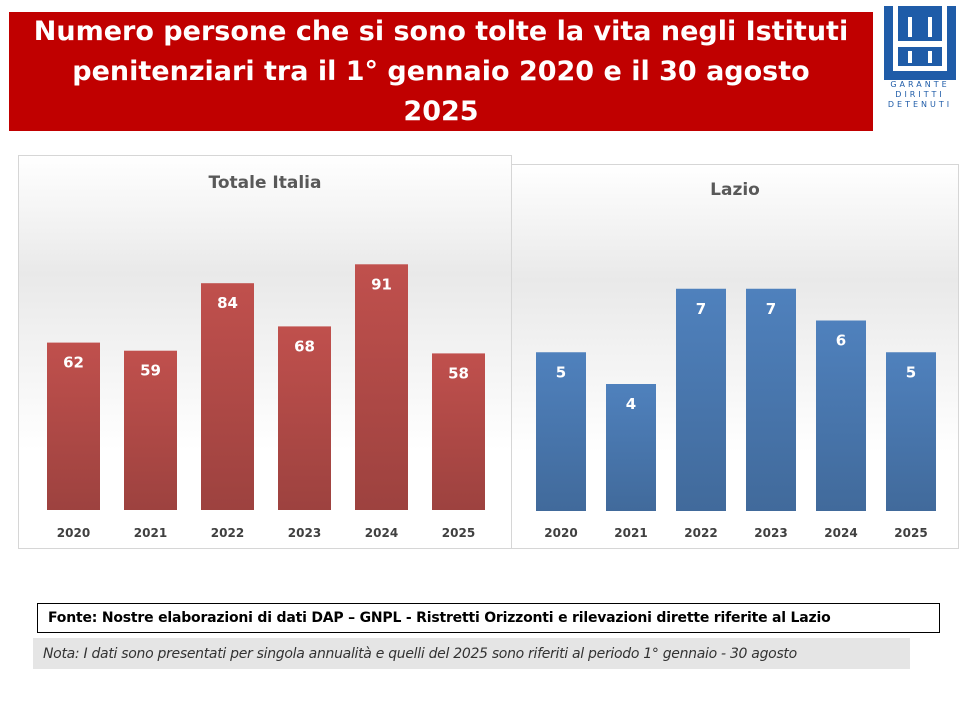  What do you see at coordinates (920, 43) in the screenshot?
I see `garante-logo-icon` at bounding box center [920, 43].